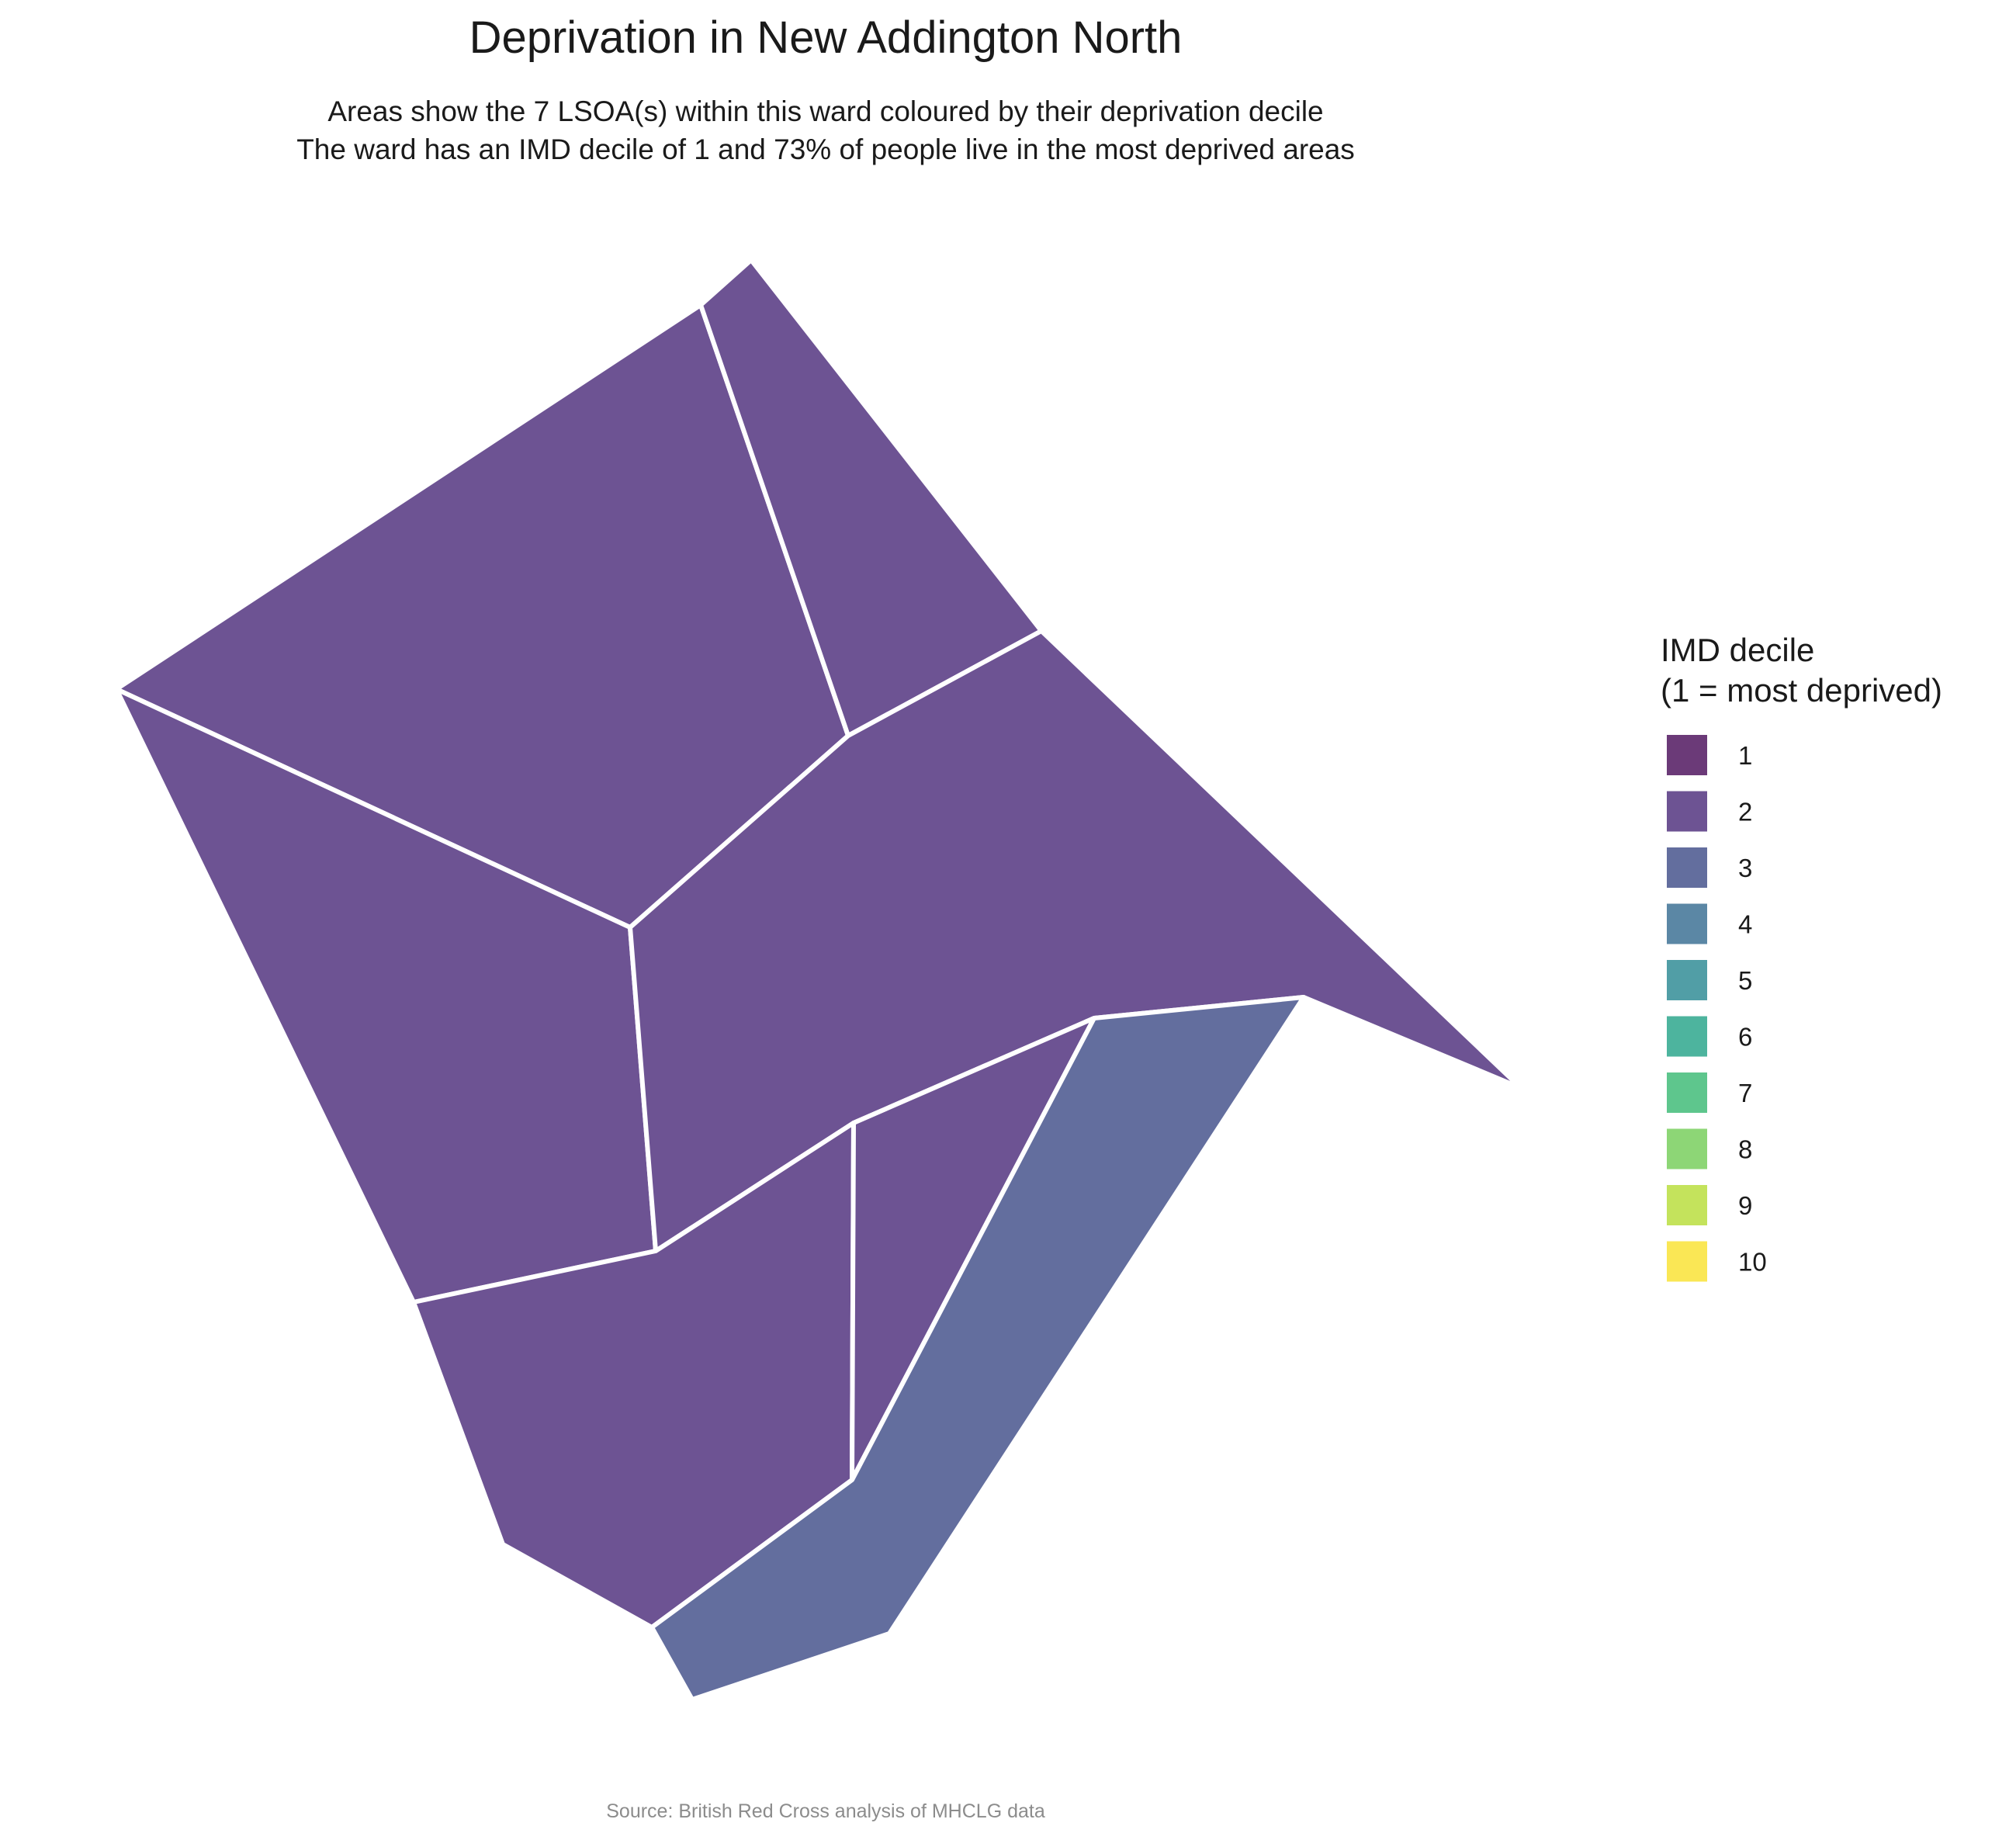 The image size is (2016, 1833). What do you see at coordinates (1738, 650) in the screenshot?
I see `legend-title-line-1: IMD decile` at bounding box center [1738, 650].